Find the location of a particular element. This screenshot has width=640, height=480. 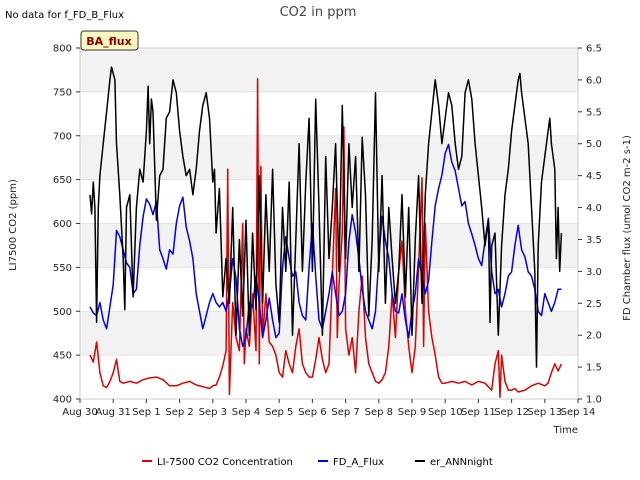

legend-label: FD_A_Flux is located at coordinates (358, 462).